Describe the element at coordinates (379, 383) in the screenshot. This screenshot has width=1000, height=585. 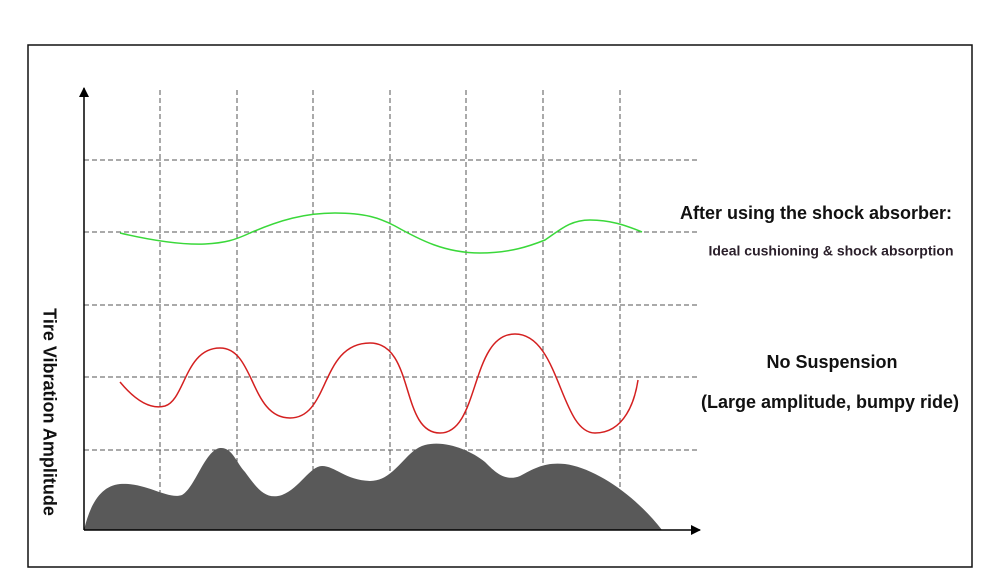
I see `no-suspension-curve` at that location.